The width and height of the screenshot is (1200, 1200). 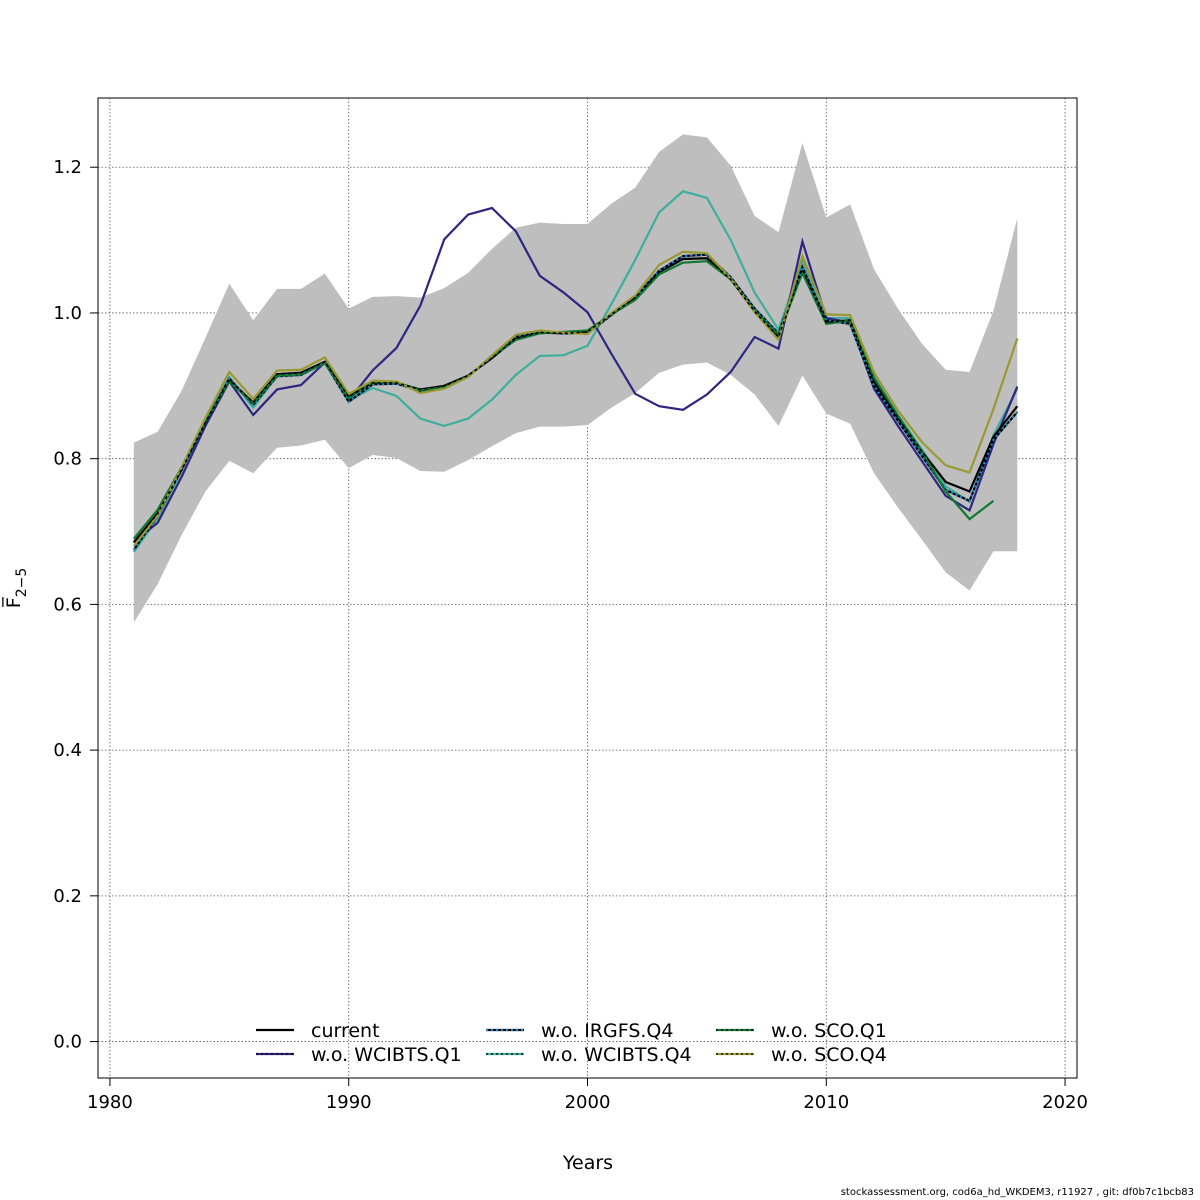 I want to click on legend-label: w.o. IRGFS.Q4, so click(x=607, y=1031).